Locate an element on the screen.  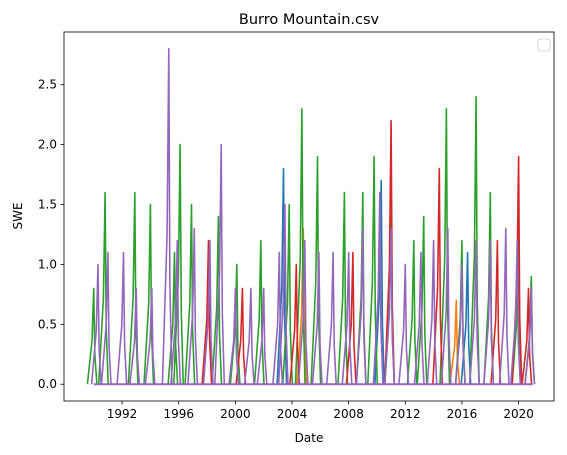
y-tick-label: 0.5 is located at coordinates (47, 324).